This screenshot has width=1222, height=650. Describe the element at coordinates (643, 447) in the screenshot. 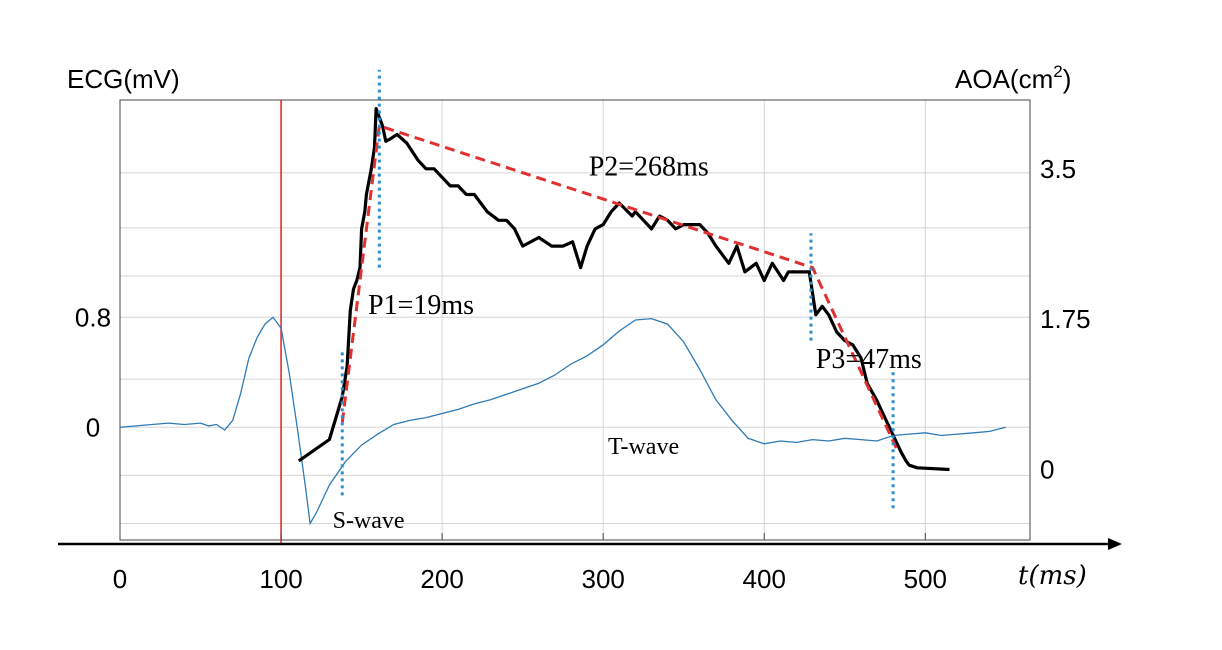

I see `annotation-label: T-wave` at that location.